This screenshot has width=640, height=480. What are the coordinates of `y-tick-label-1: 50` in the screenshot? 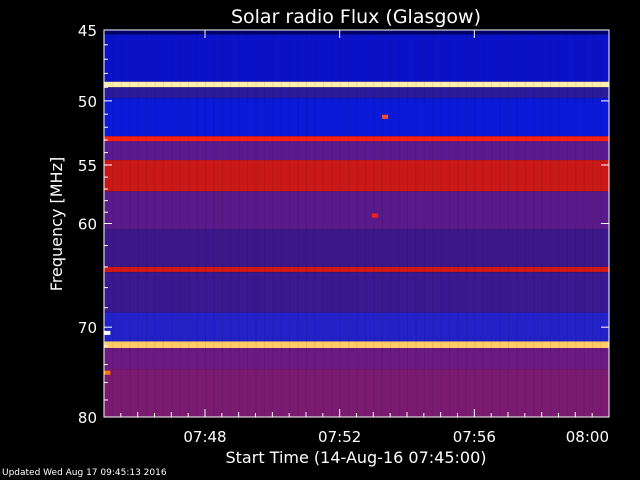 It's located at (87, 102).